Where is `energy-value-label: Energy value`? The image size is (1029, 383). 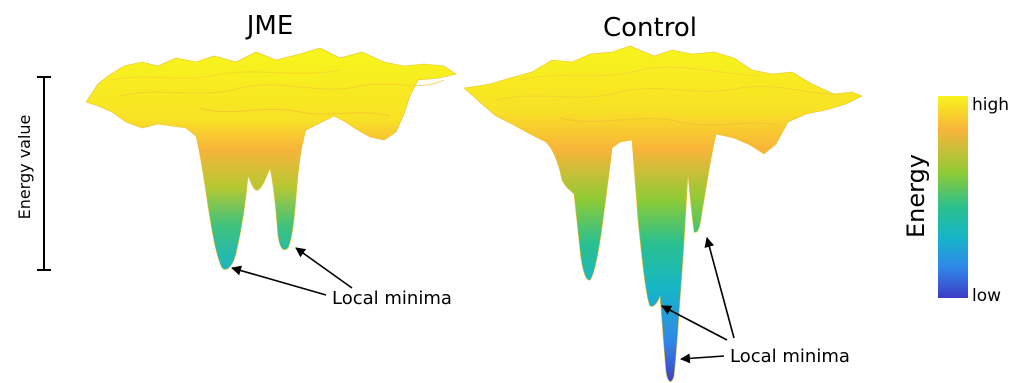 energy-value-label: Energy value is located at coordinates (24, 167).